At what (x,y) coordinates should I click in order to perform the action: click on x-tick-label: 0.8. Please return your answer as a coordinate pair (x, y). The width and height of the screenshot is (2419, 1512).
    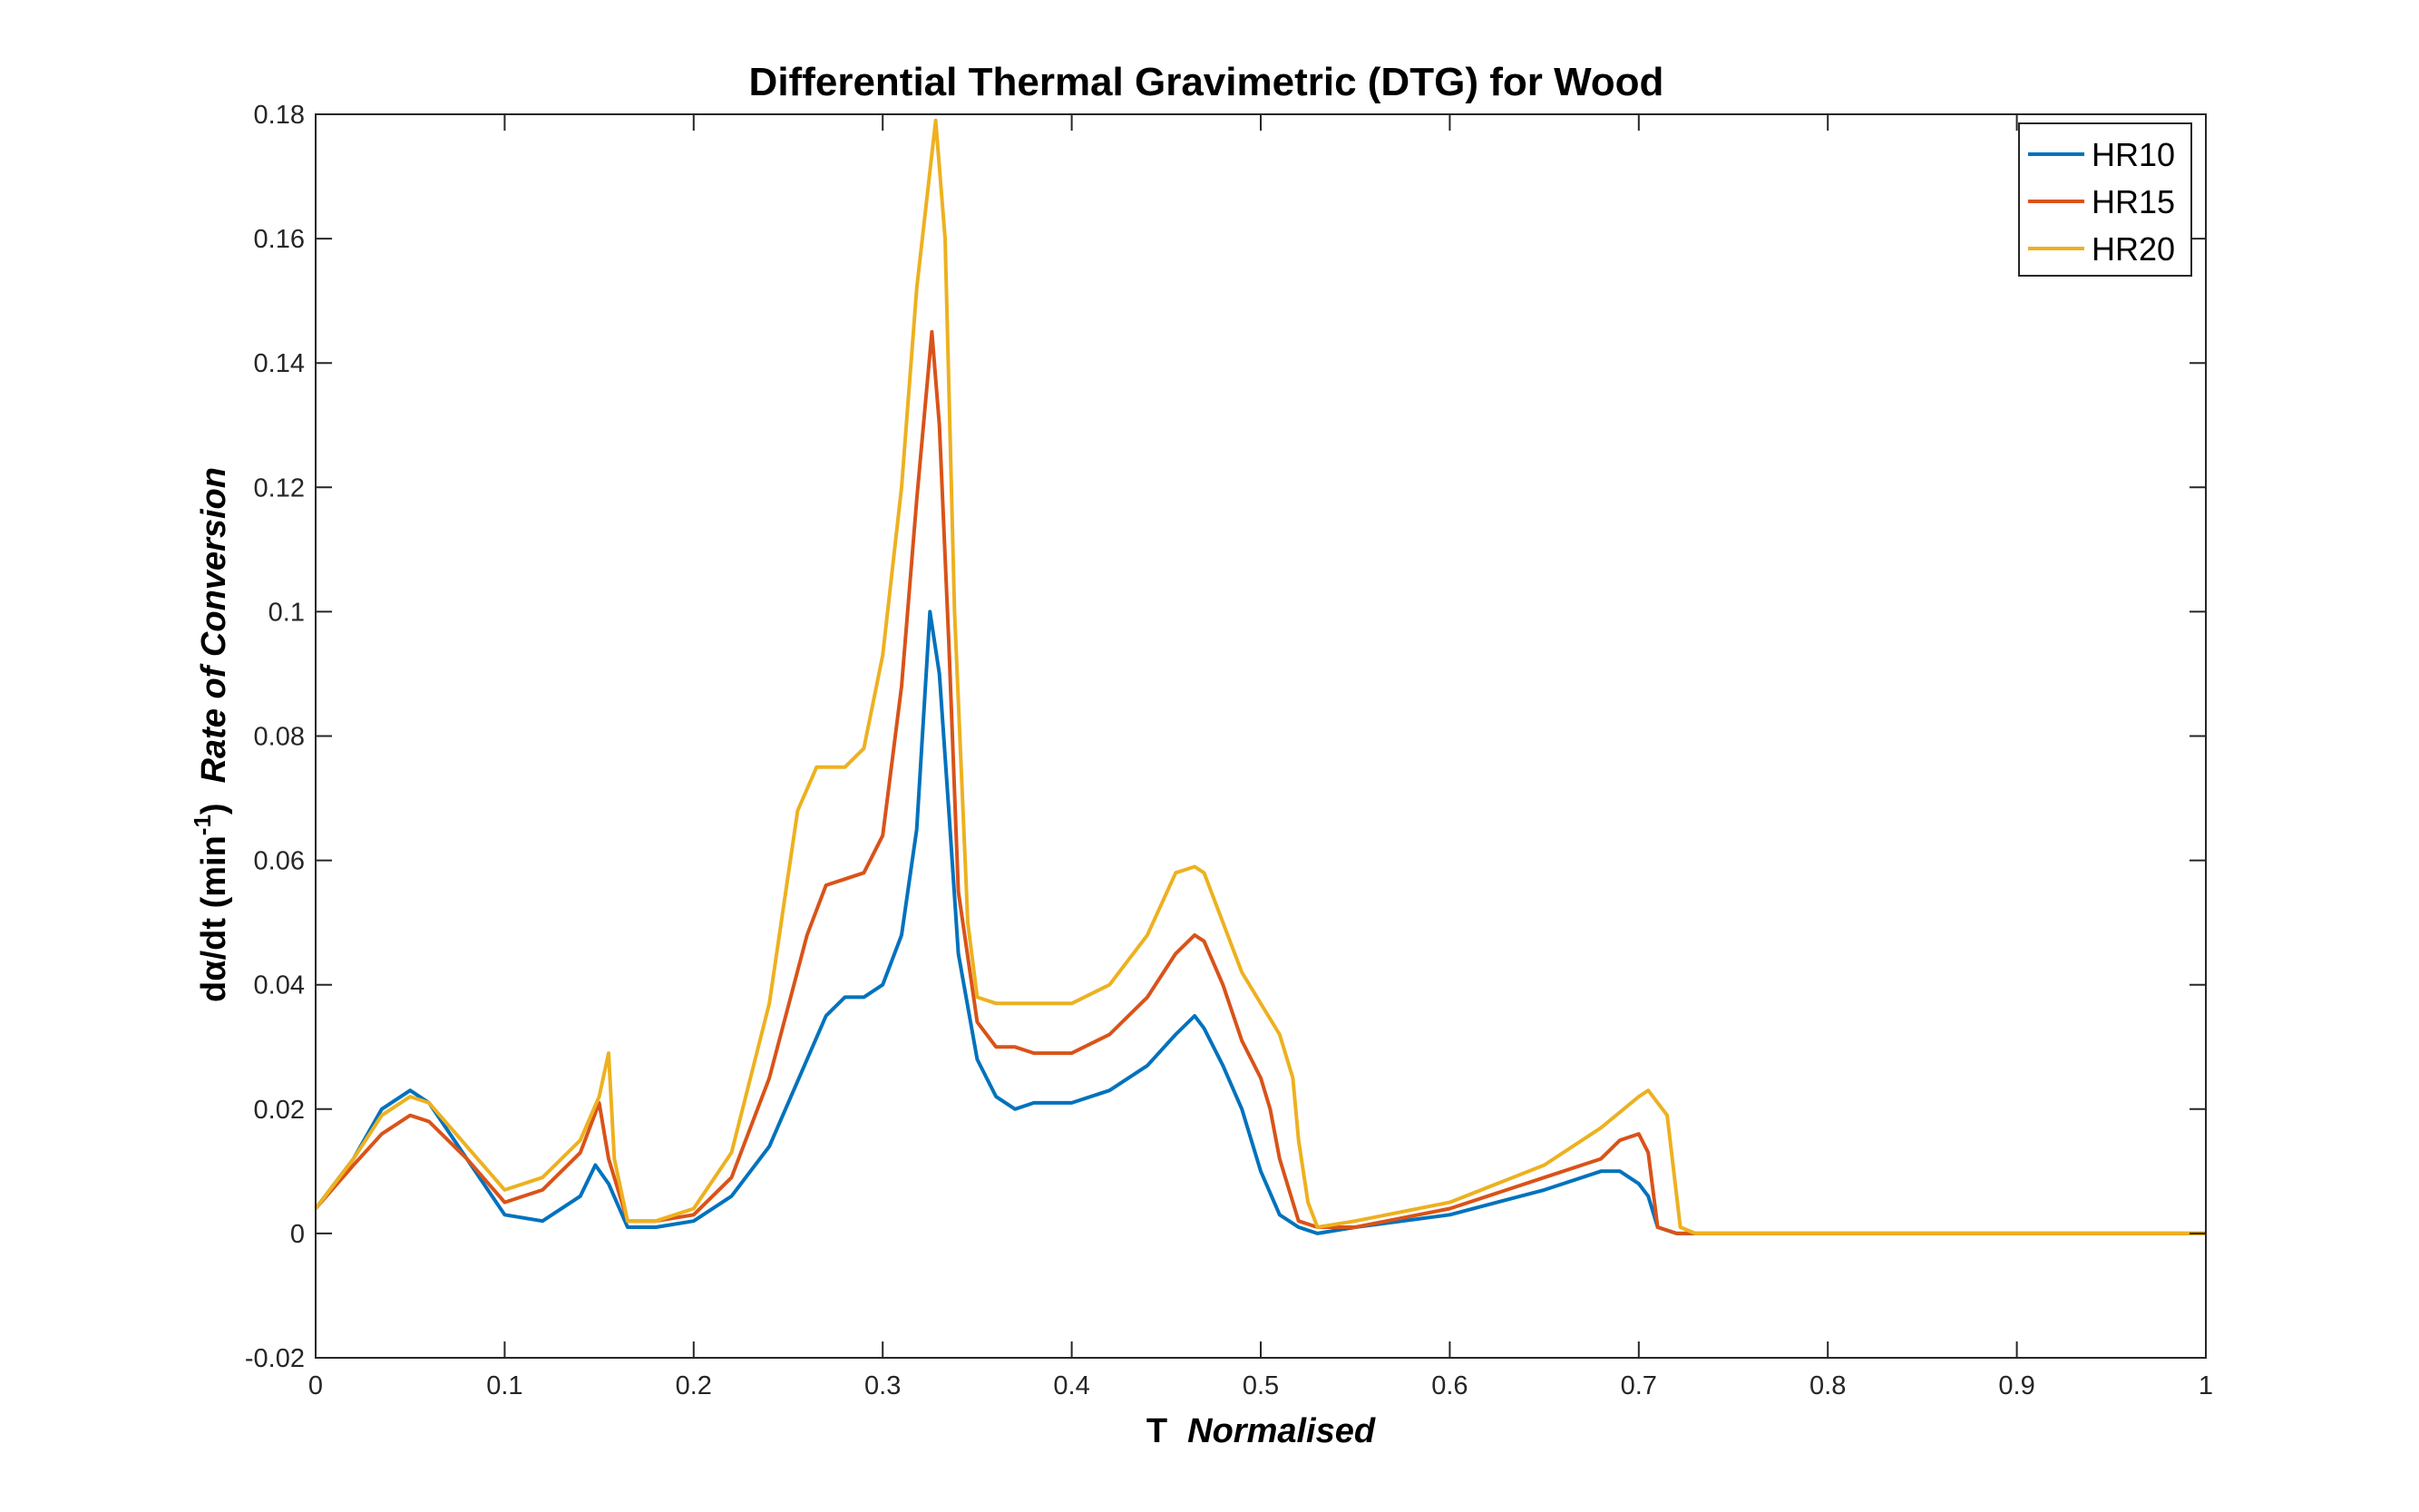
    Looking at the image, I should click on (1828, 1385).